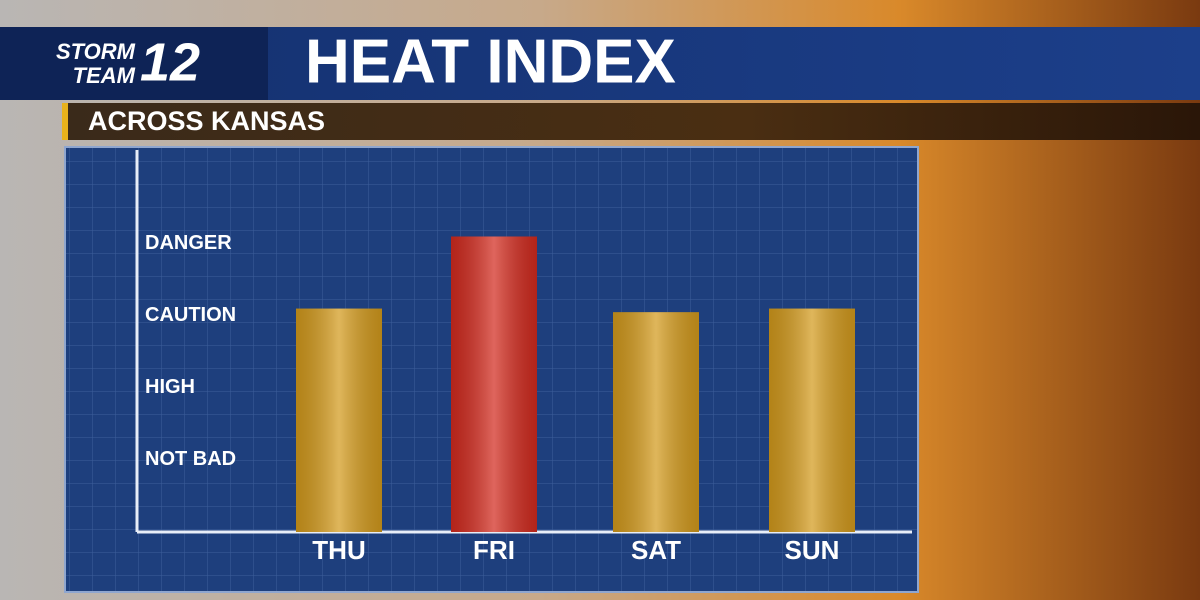  Describe the element at coordinates (190, 459) in the screenshot. I see `y-tick-label: NOT BAD` at that location.